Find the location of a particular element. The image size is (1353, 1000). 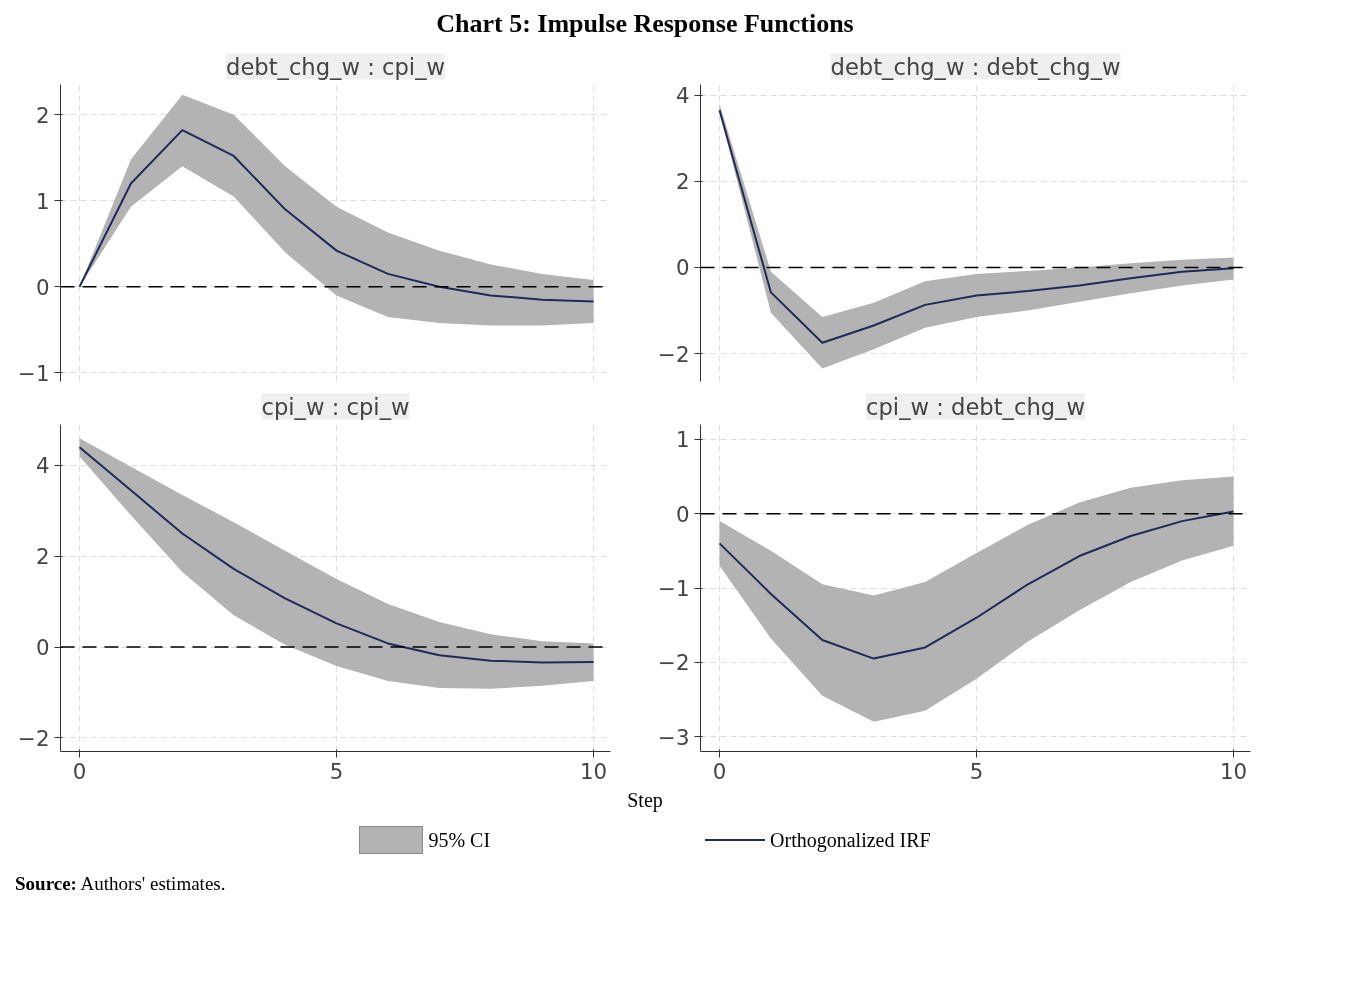

source-note: Source: Authors' estimates. is located at coordinates (120, 884).